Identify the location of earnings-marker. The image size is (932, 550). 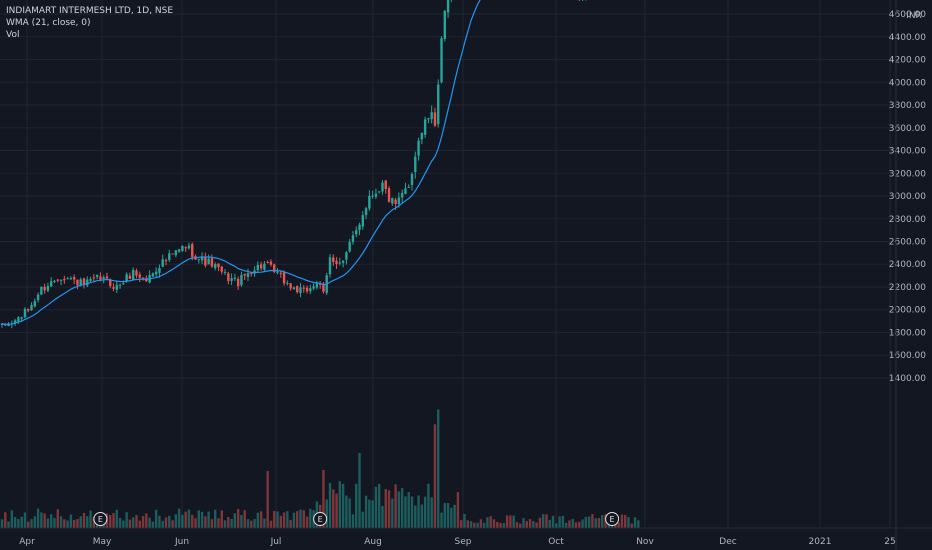
(100, 519).